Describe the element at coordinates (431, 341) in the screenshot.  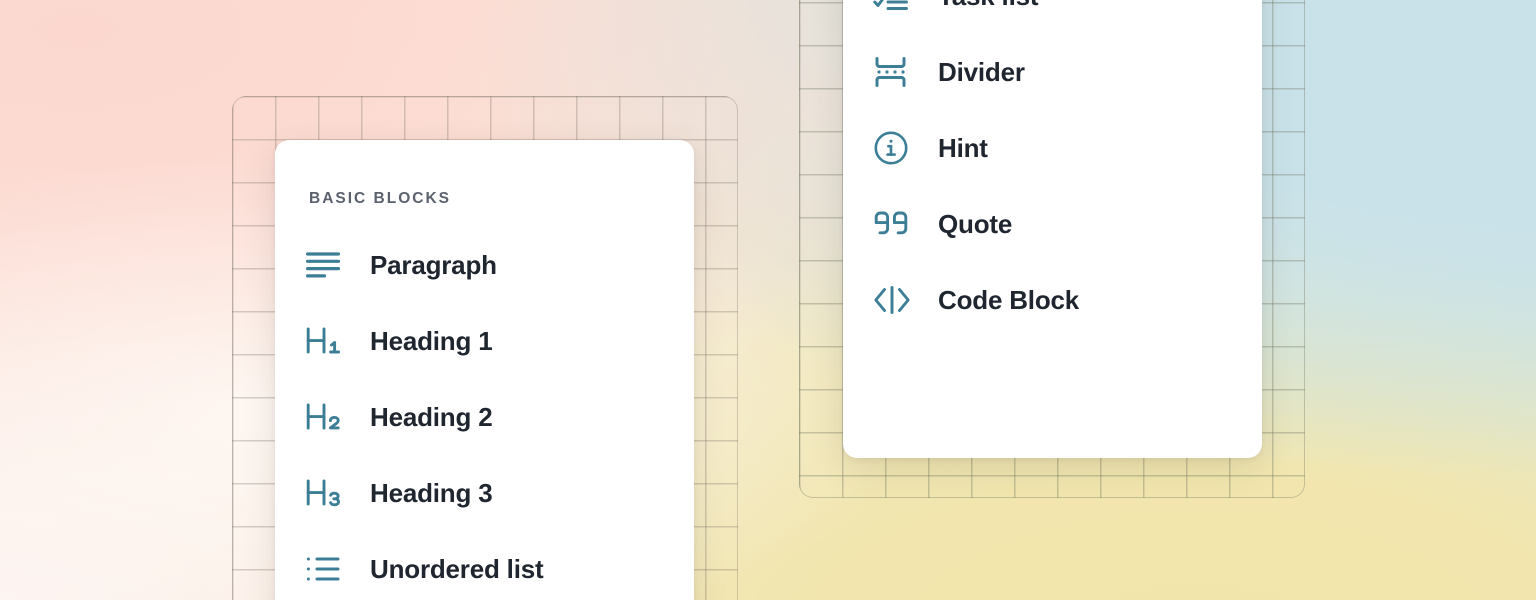
I see `menu-item-label: Heading 1` at that location.